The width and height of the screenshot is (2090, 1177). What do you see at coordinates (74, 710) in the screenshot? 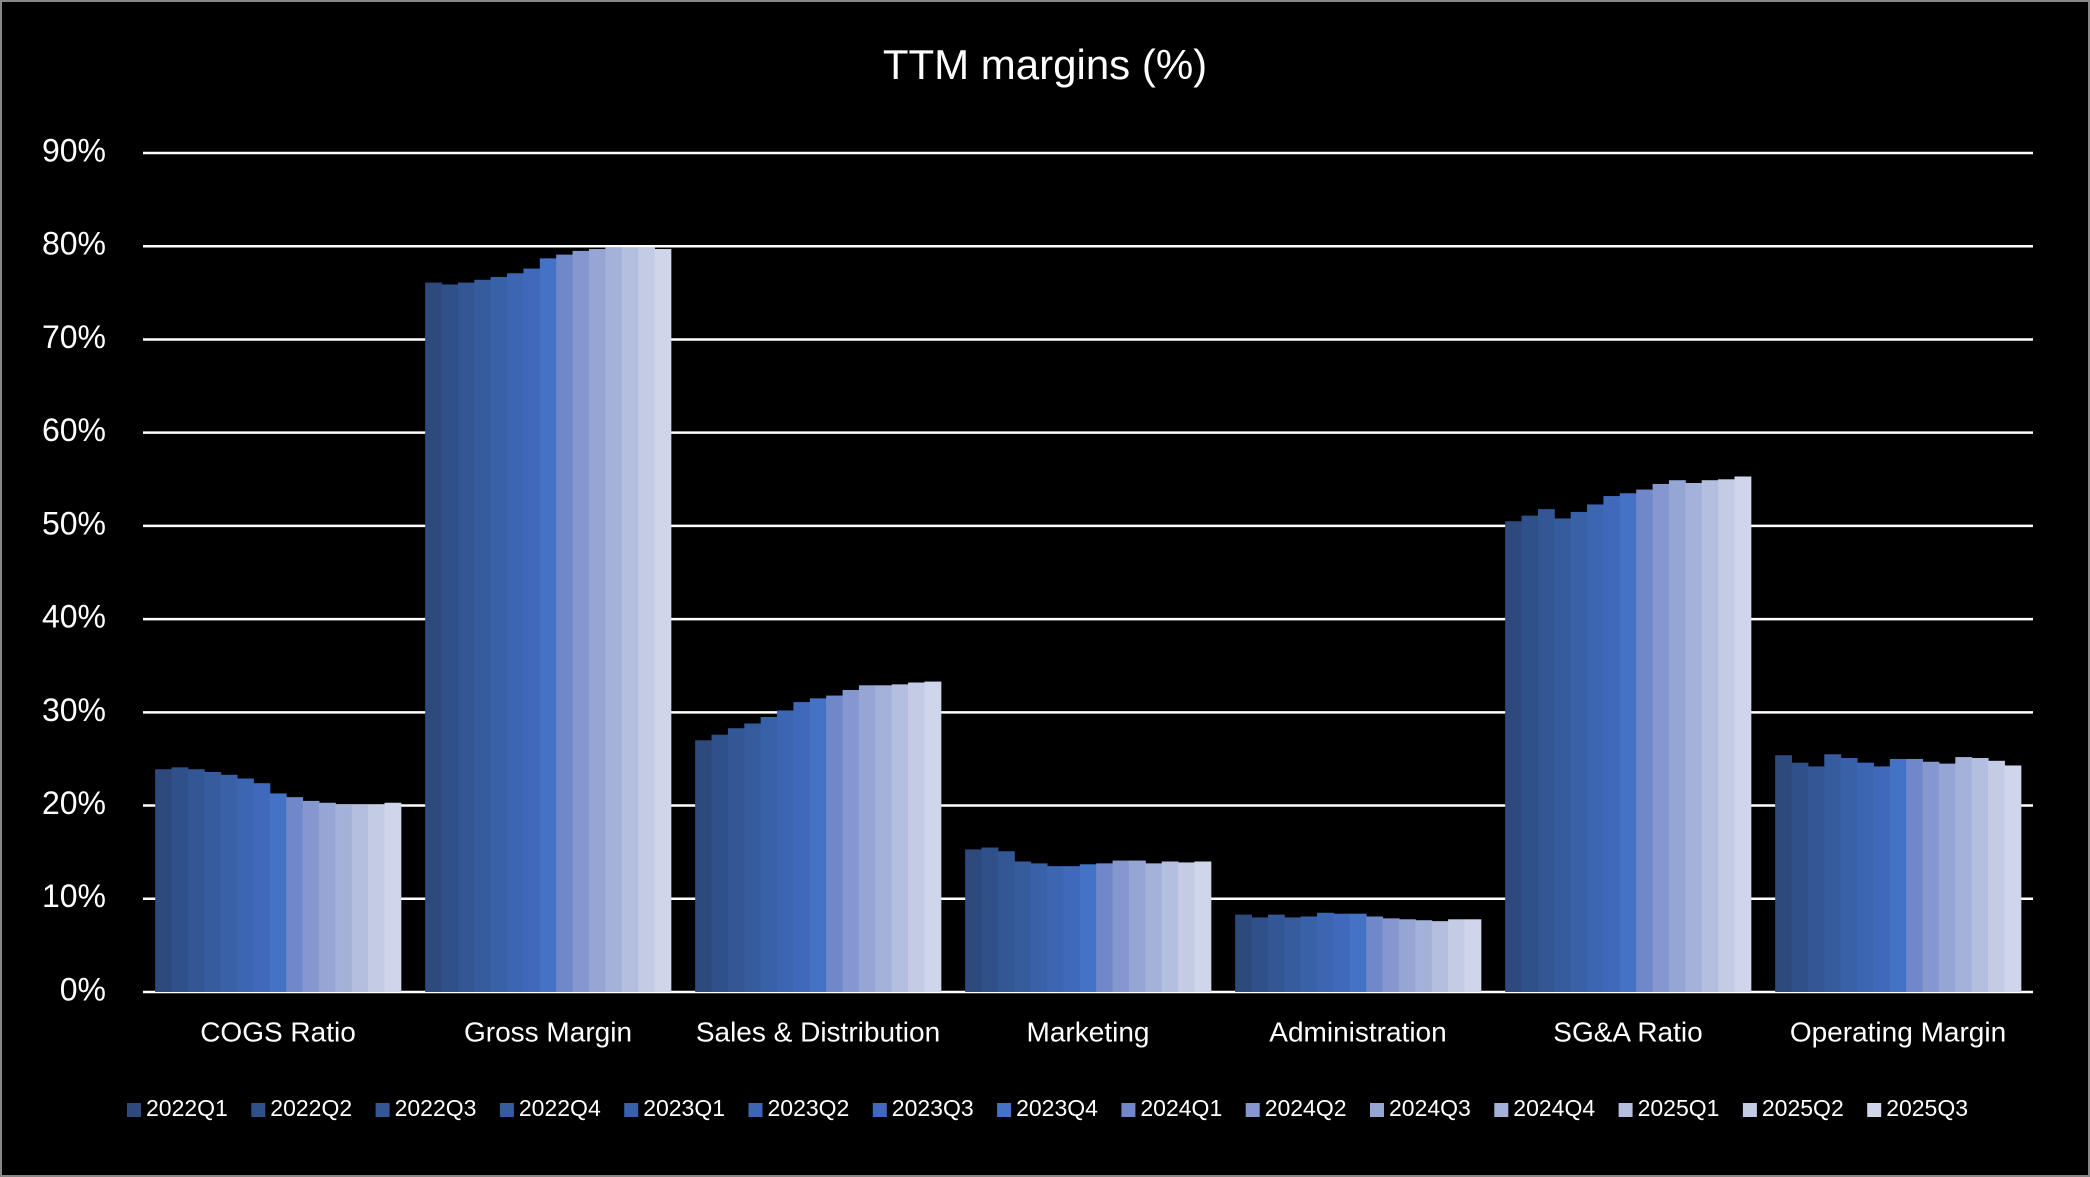
I see `y-tick-label: 30%` at bounding box center [74, 710].